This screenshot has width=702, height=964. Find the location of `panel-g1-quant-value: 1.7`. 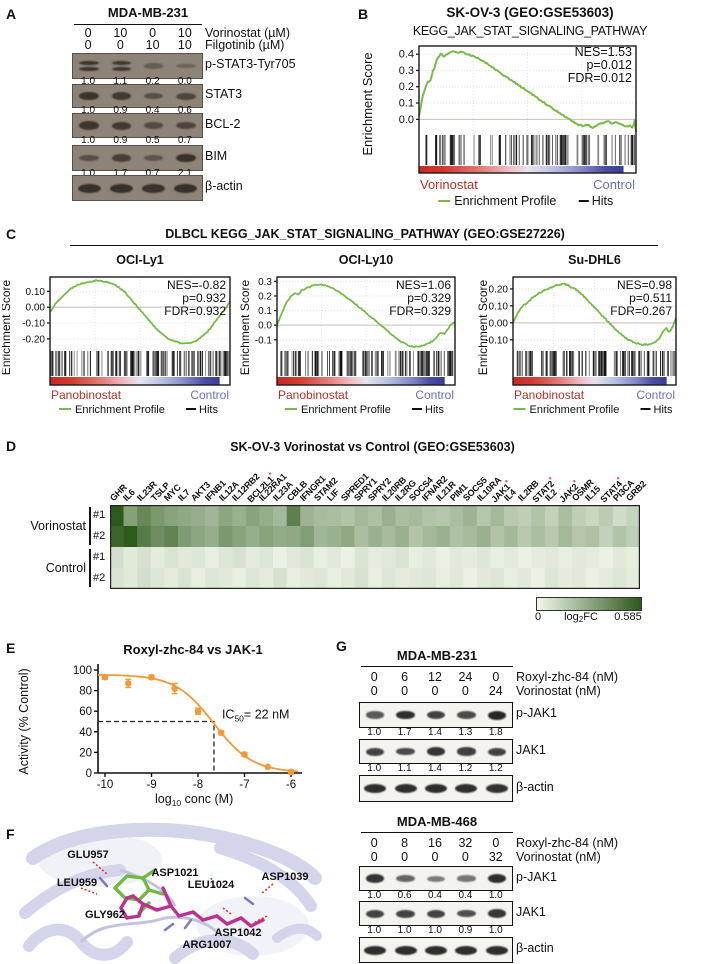

panel-g1-quant-value: 1.7 is located at coordinates (404, 732).